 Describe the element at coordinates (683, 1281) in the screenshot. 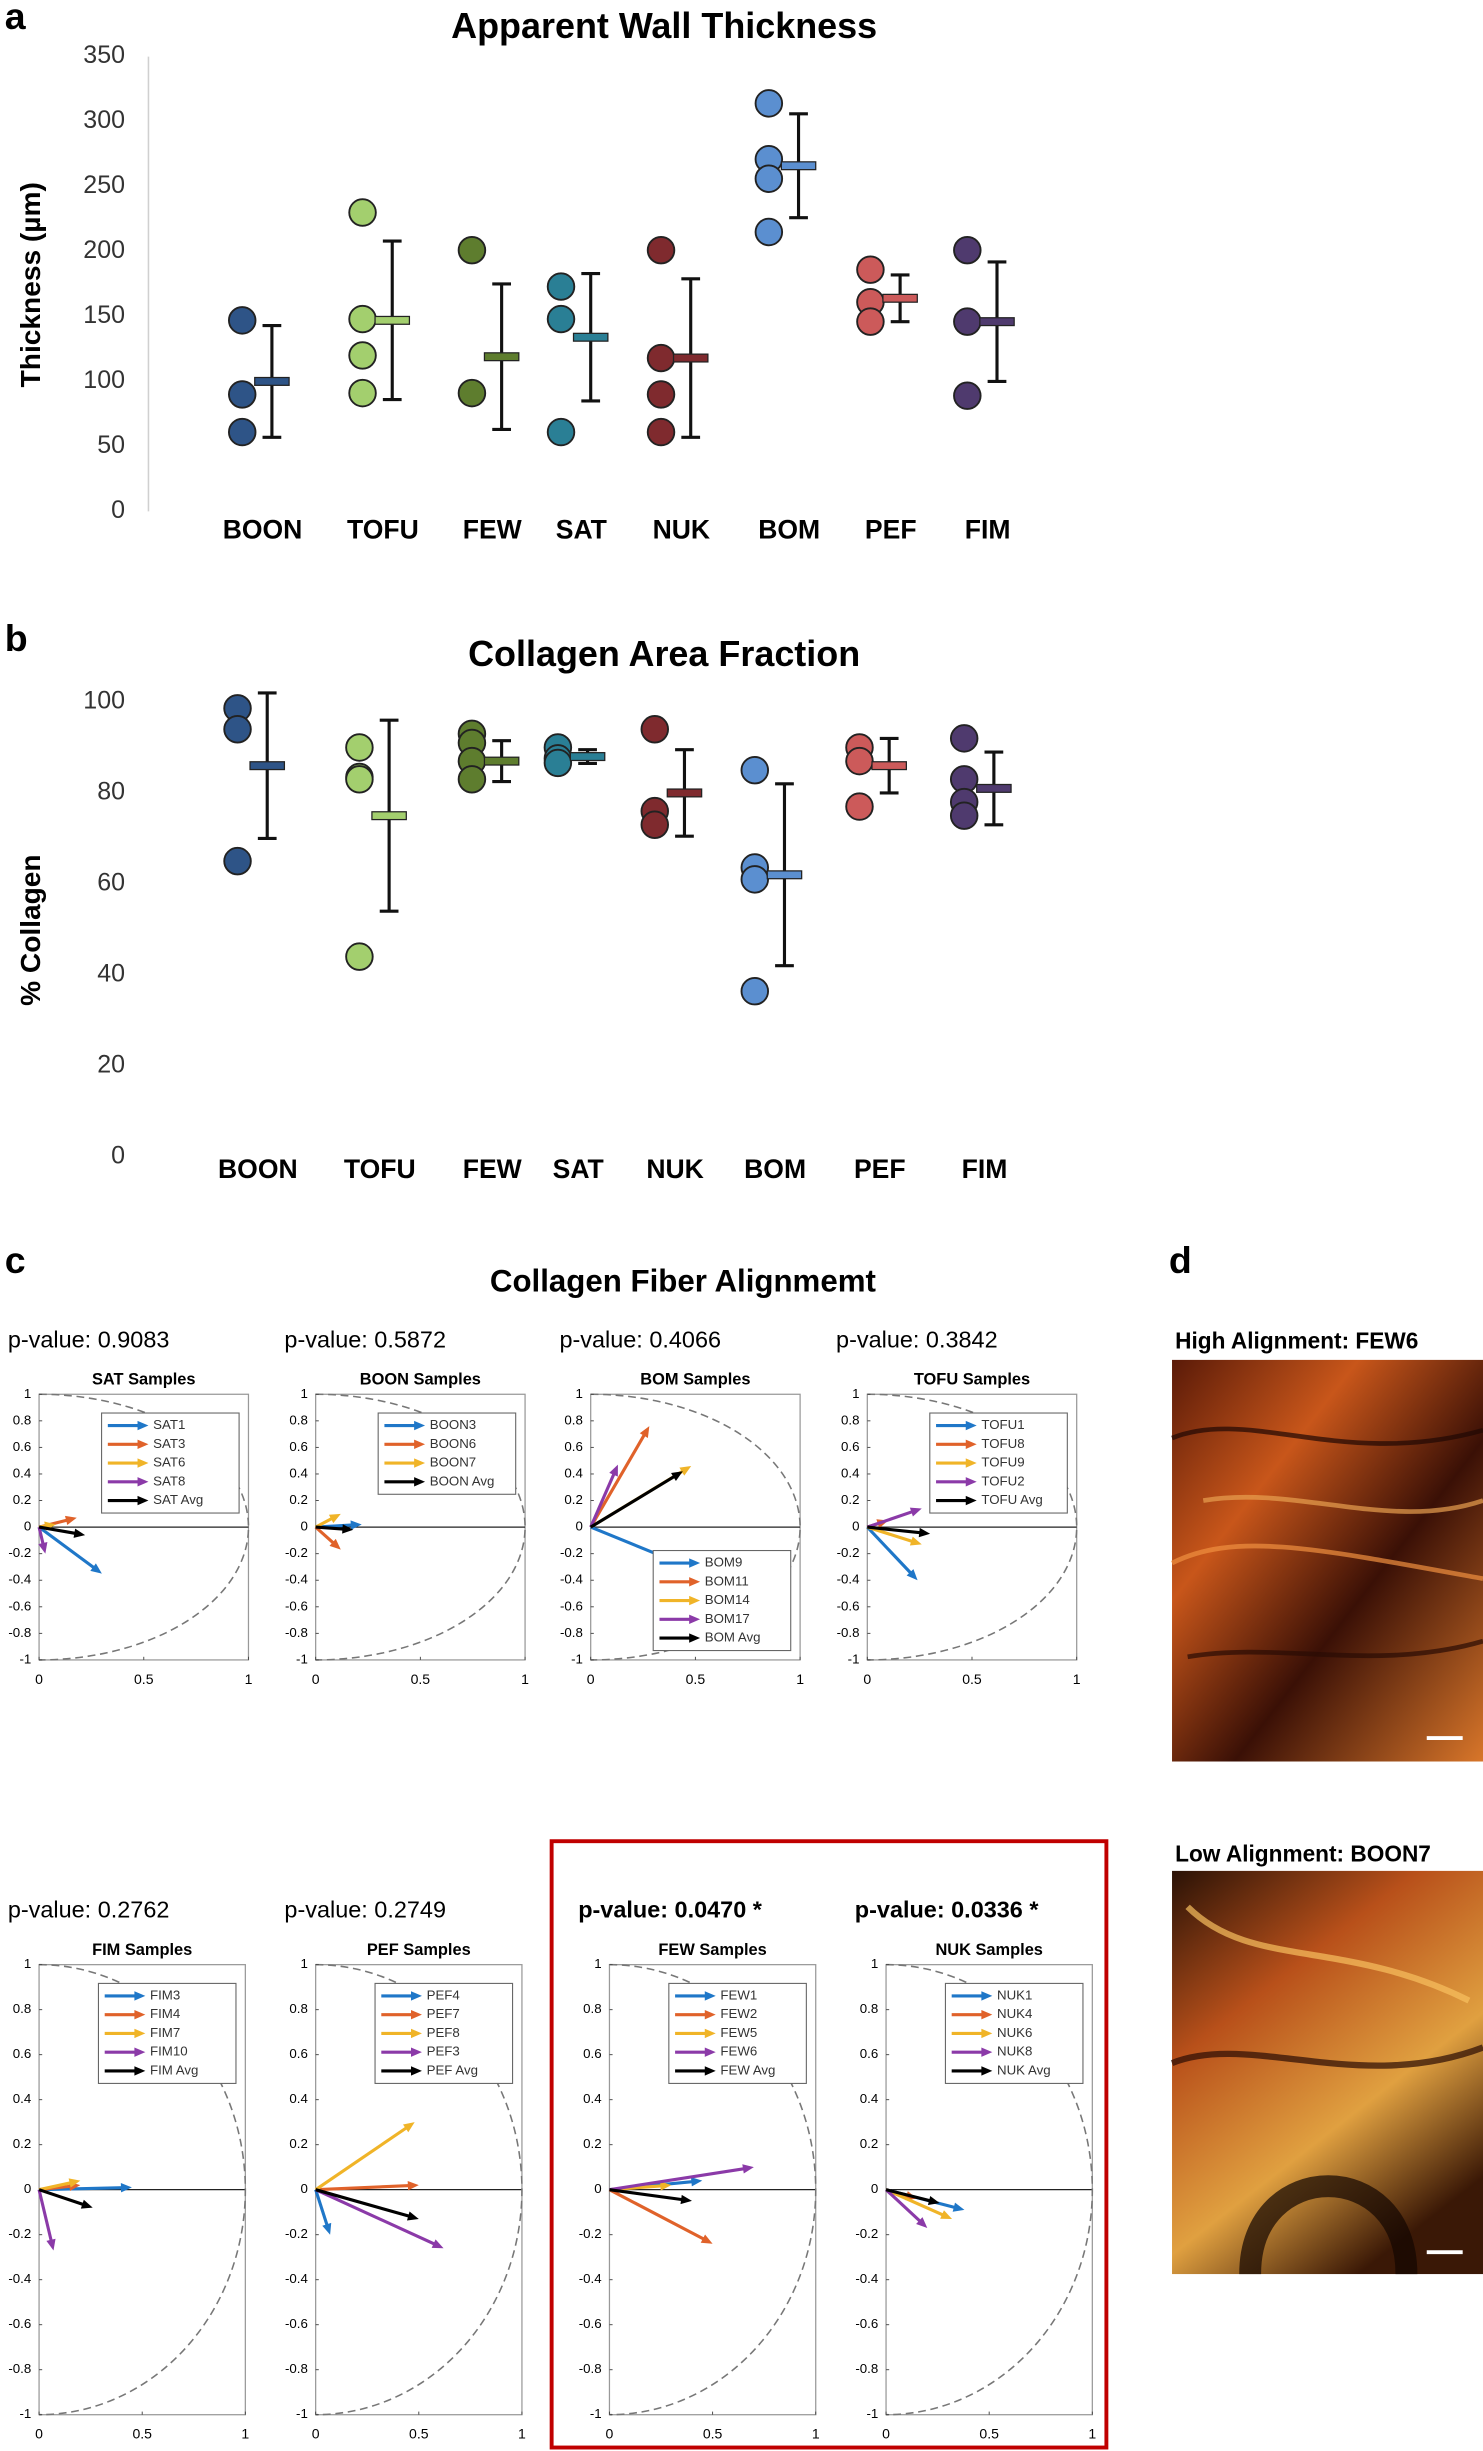

I see `panel-title: Collagen Fiber Alignmemt` at that location.